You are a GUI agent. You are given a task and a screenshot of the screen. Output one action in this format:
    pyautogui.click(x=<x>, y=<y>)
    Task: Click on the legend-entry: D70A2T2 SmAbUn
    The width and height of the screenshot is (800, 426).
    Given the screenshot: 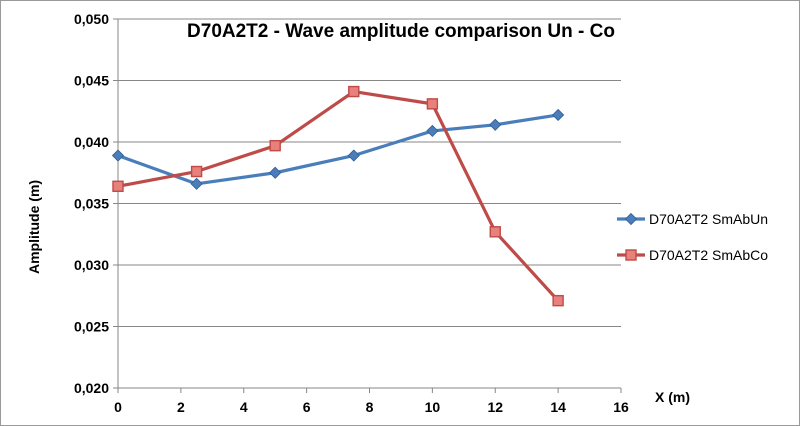 What is the action you would take?
    pyautogui.click(x=692, y=219)
    